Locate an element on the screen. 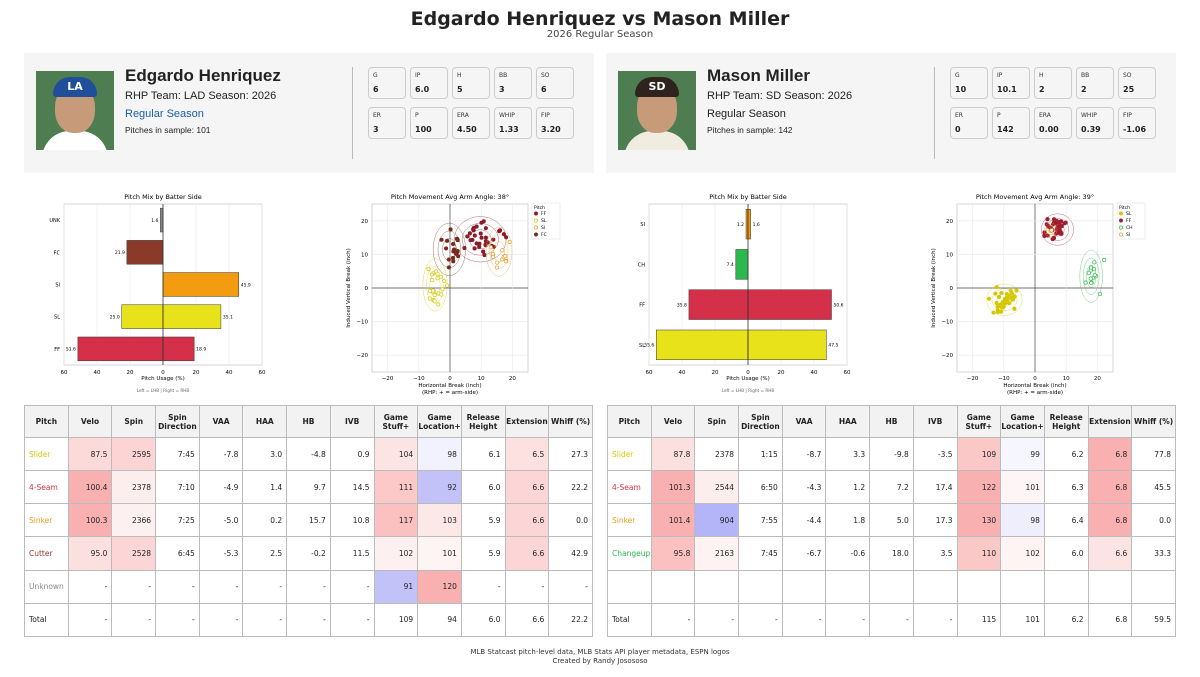 The image size is (1200, 677). table-cell: 6.2 is located at coordinates (1066, 620).